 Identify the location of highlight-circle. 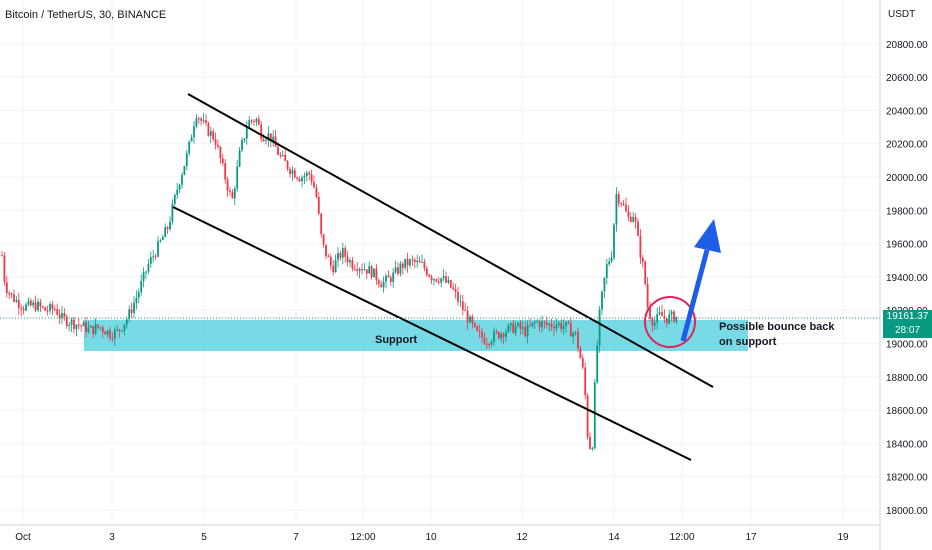
(670, 322).